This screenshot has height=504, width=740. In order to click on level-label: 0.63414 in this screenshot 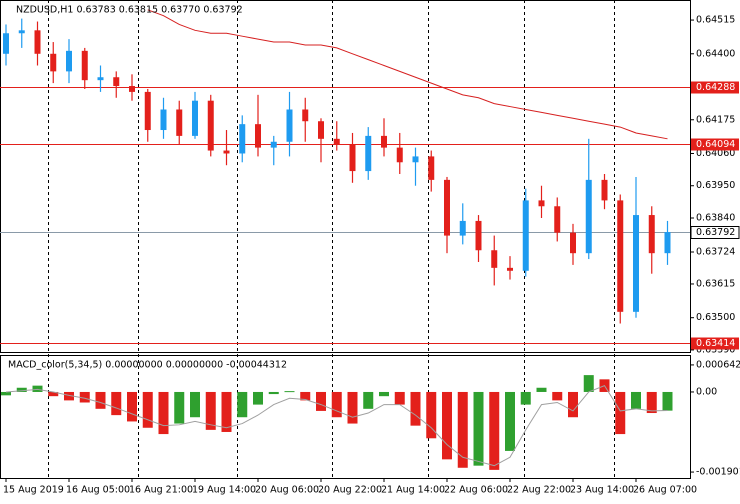, I will do `click(715, 343)`.